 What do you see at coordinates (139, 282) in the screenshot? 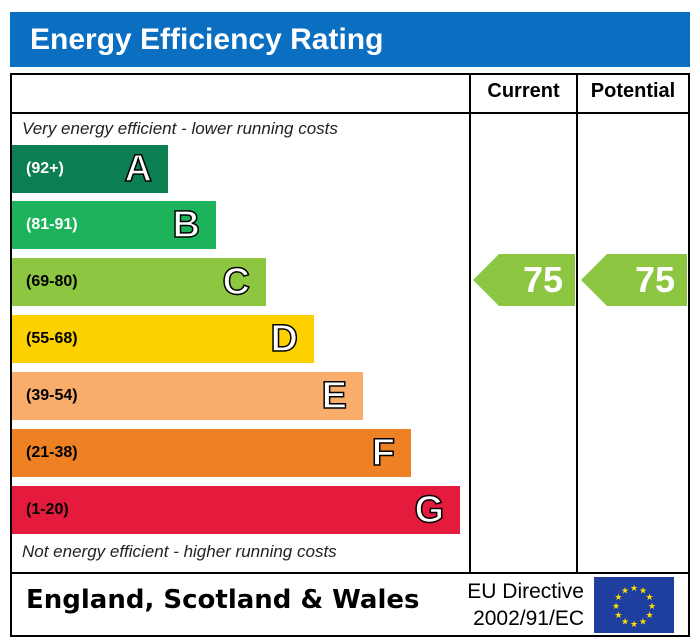
I see `band-bar-c: (69-80) C` at bounding box center [139, 282].